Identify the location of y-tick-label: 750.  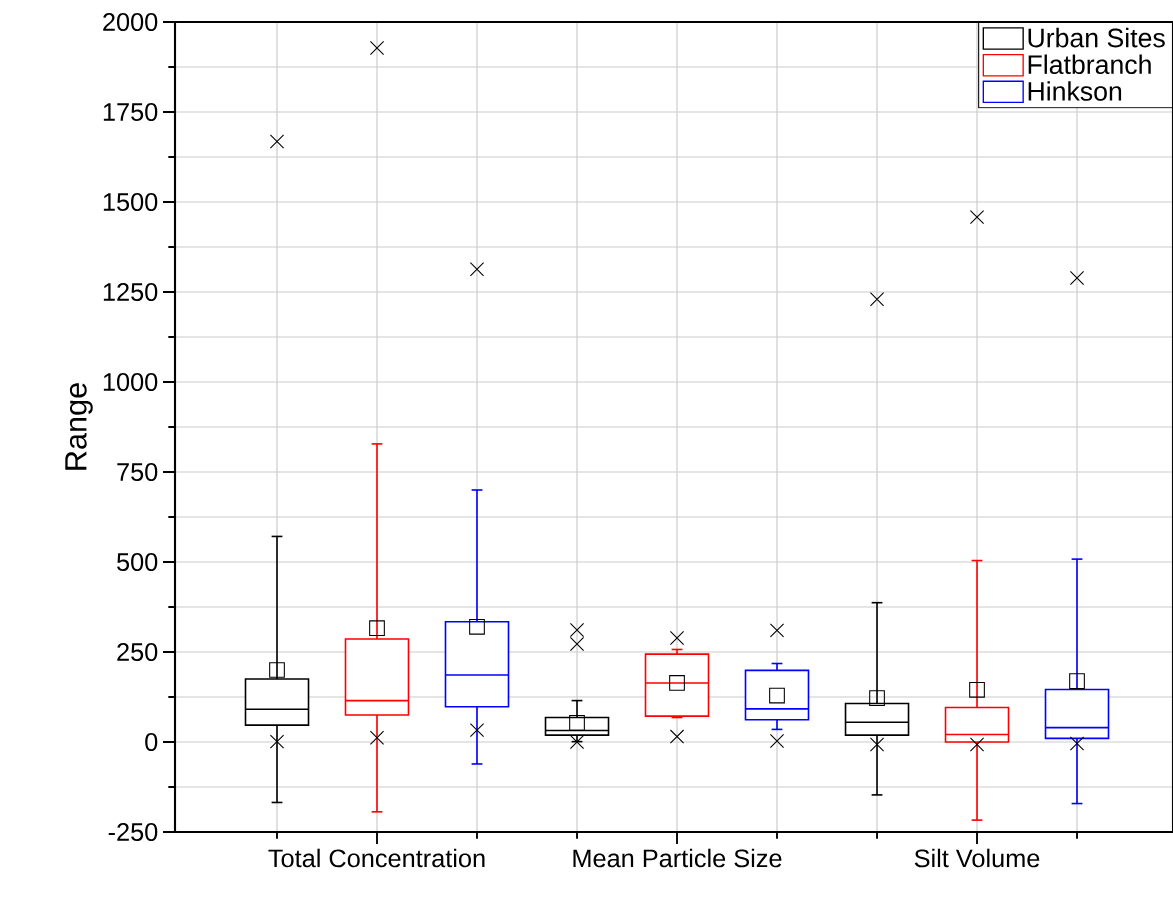
(137, 472).